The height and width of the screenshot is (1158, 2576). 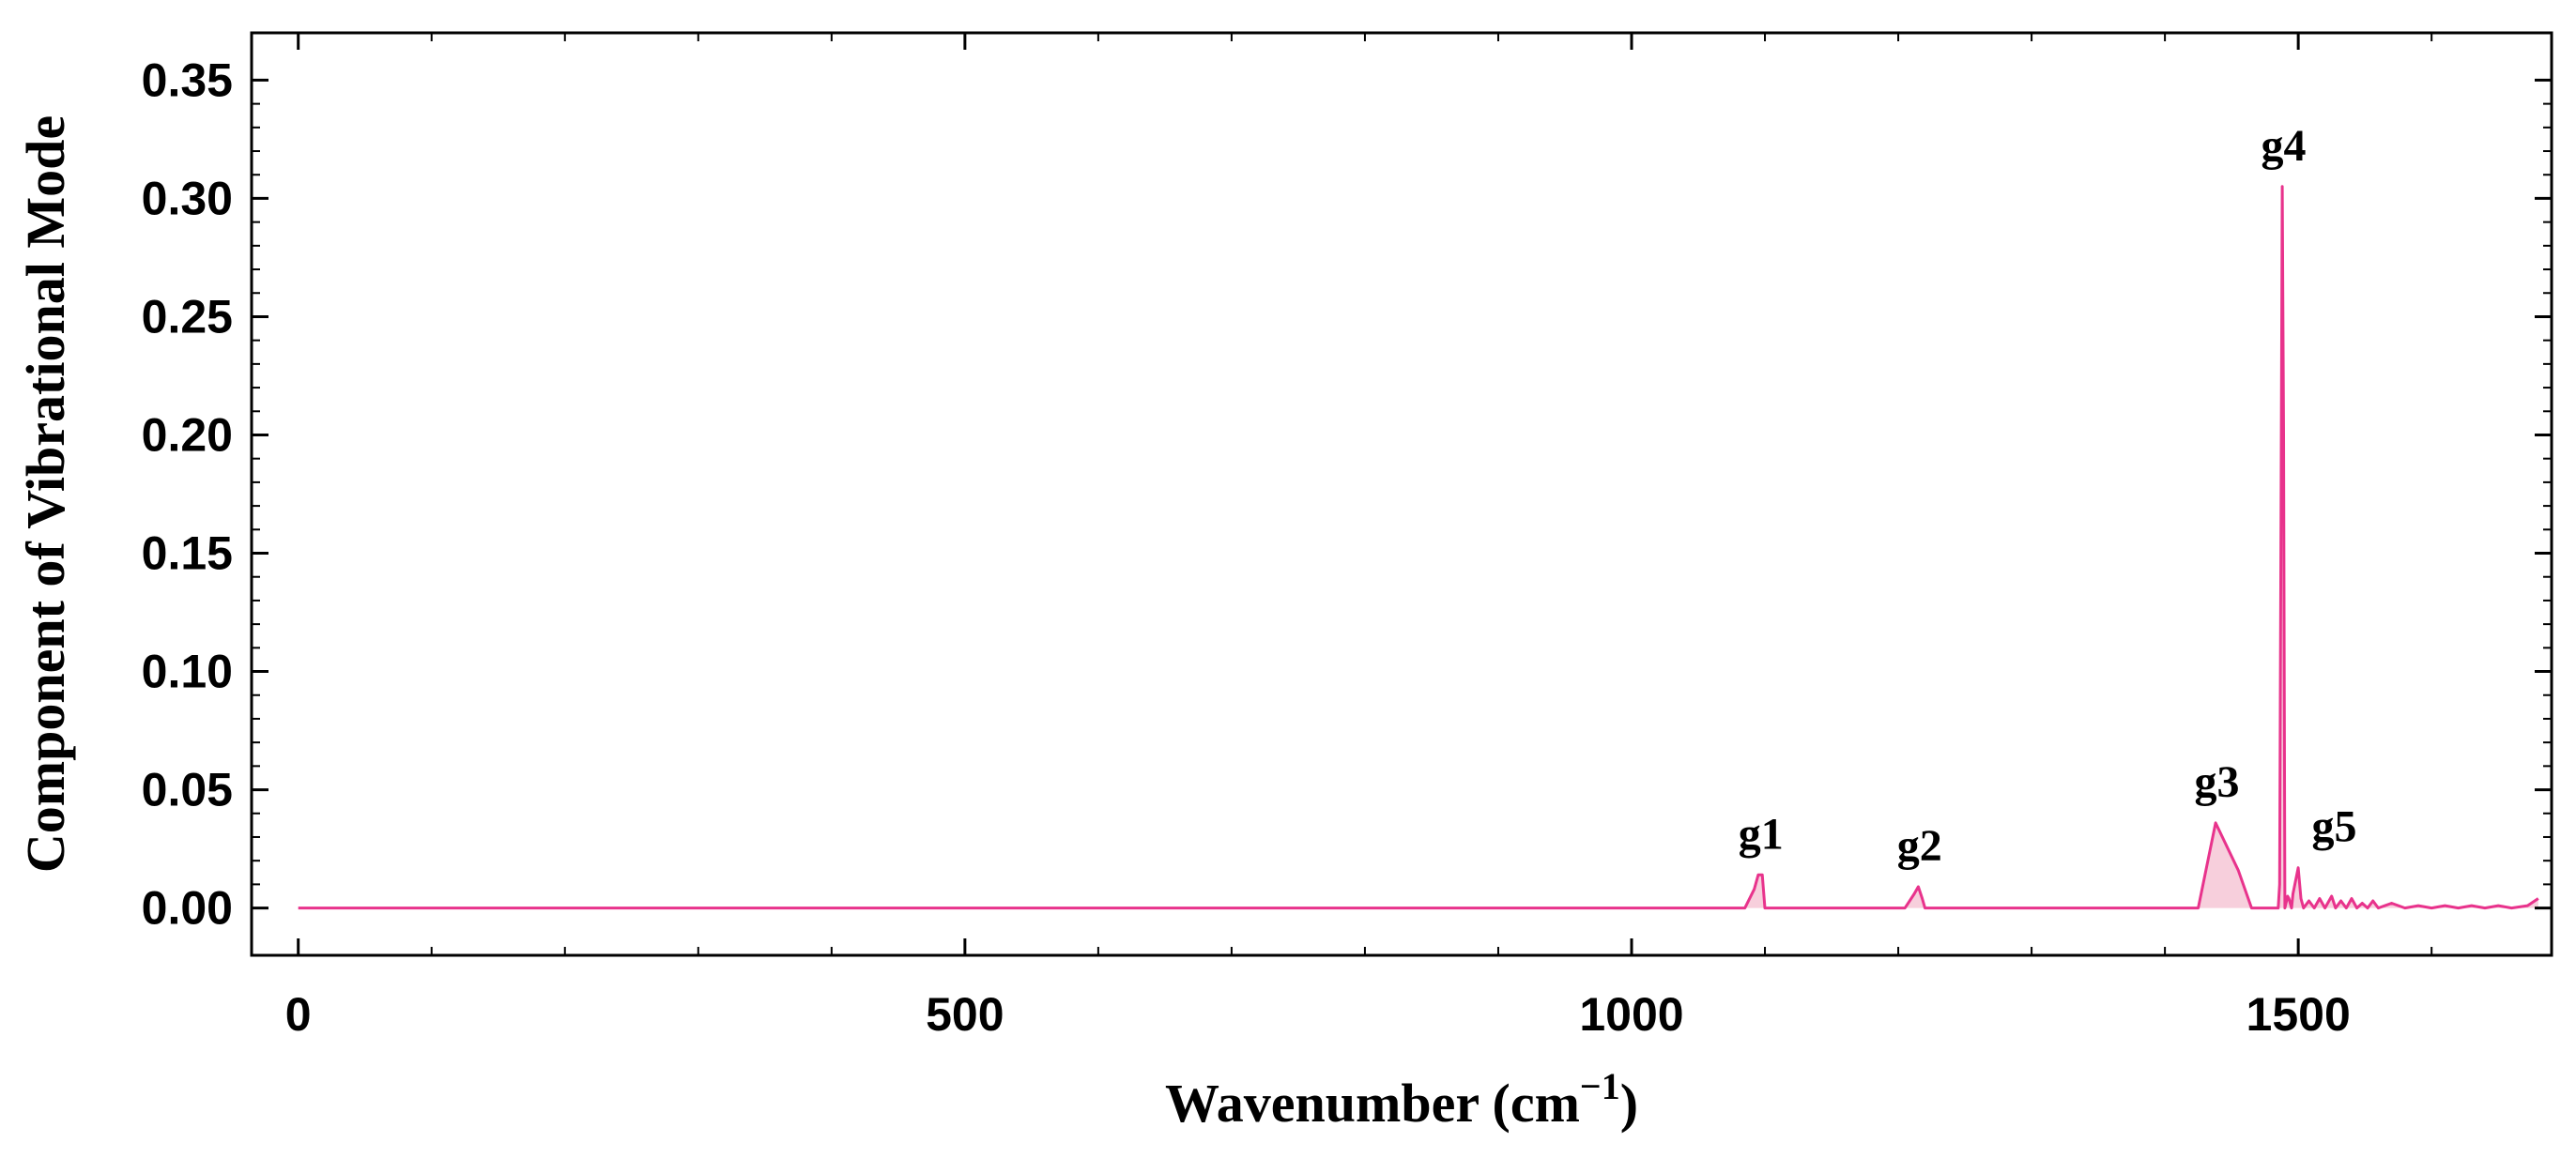 What do you see at coordinates (187, 316) in the screenshot?
I see `y-tick-label: 0.25` at bounding box center [187, 316].